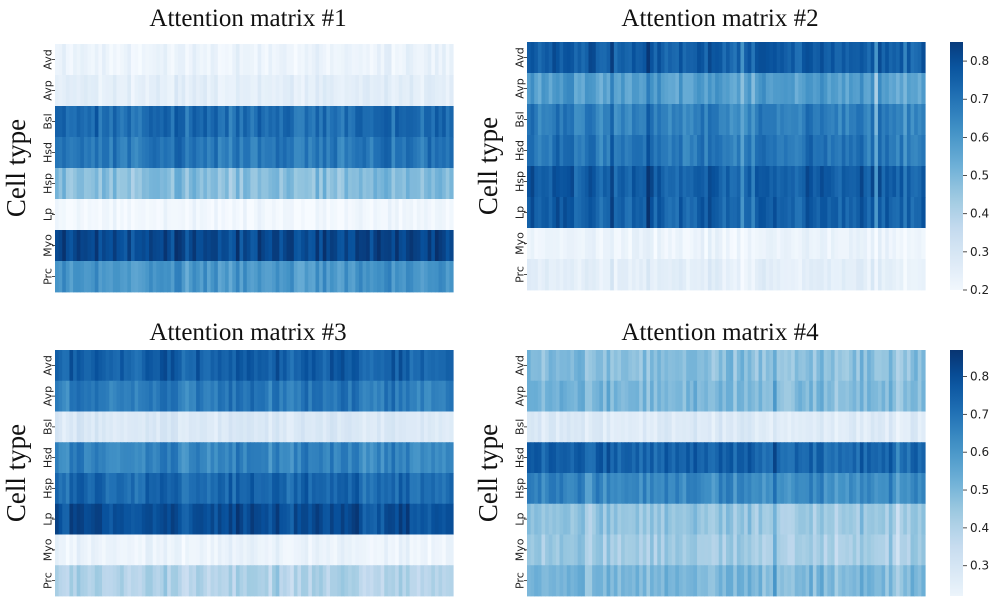  I want to click on colorbar-tick-label: 0.6, so click(979, 137).